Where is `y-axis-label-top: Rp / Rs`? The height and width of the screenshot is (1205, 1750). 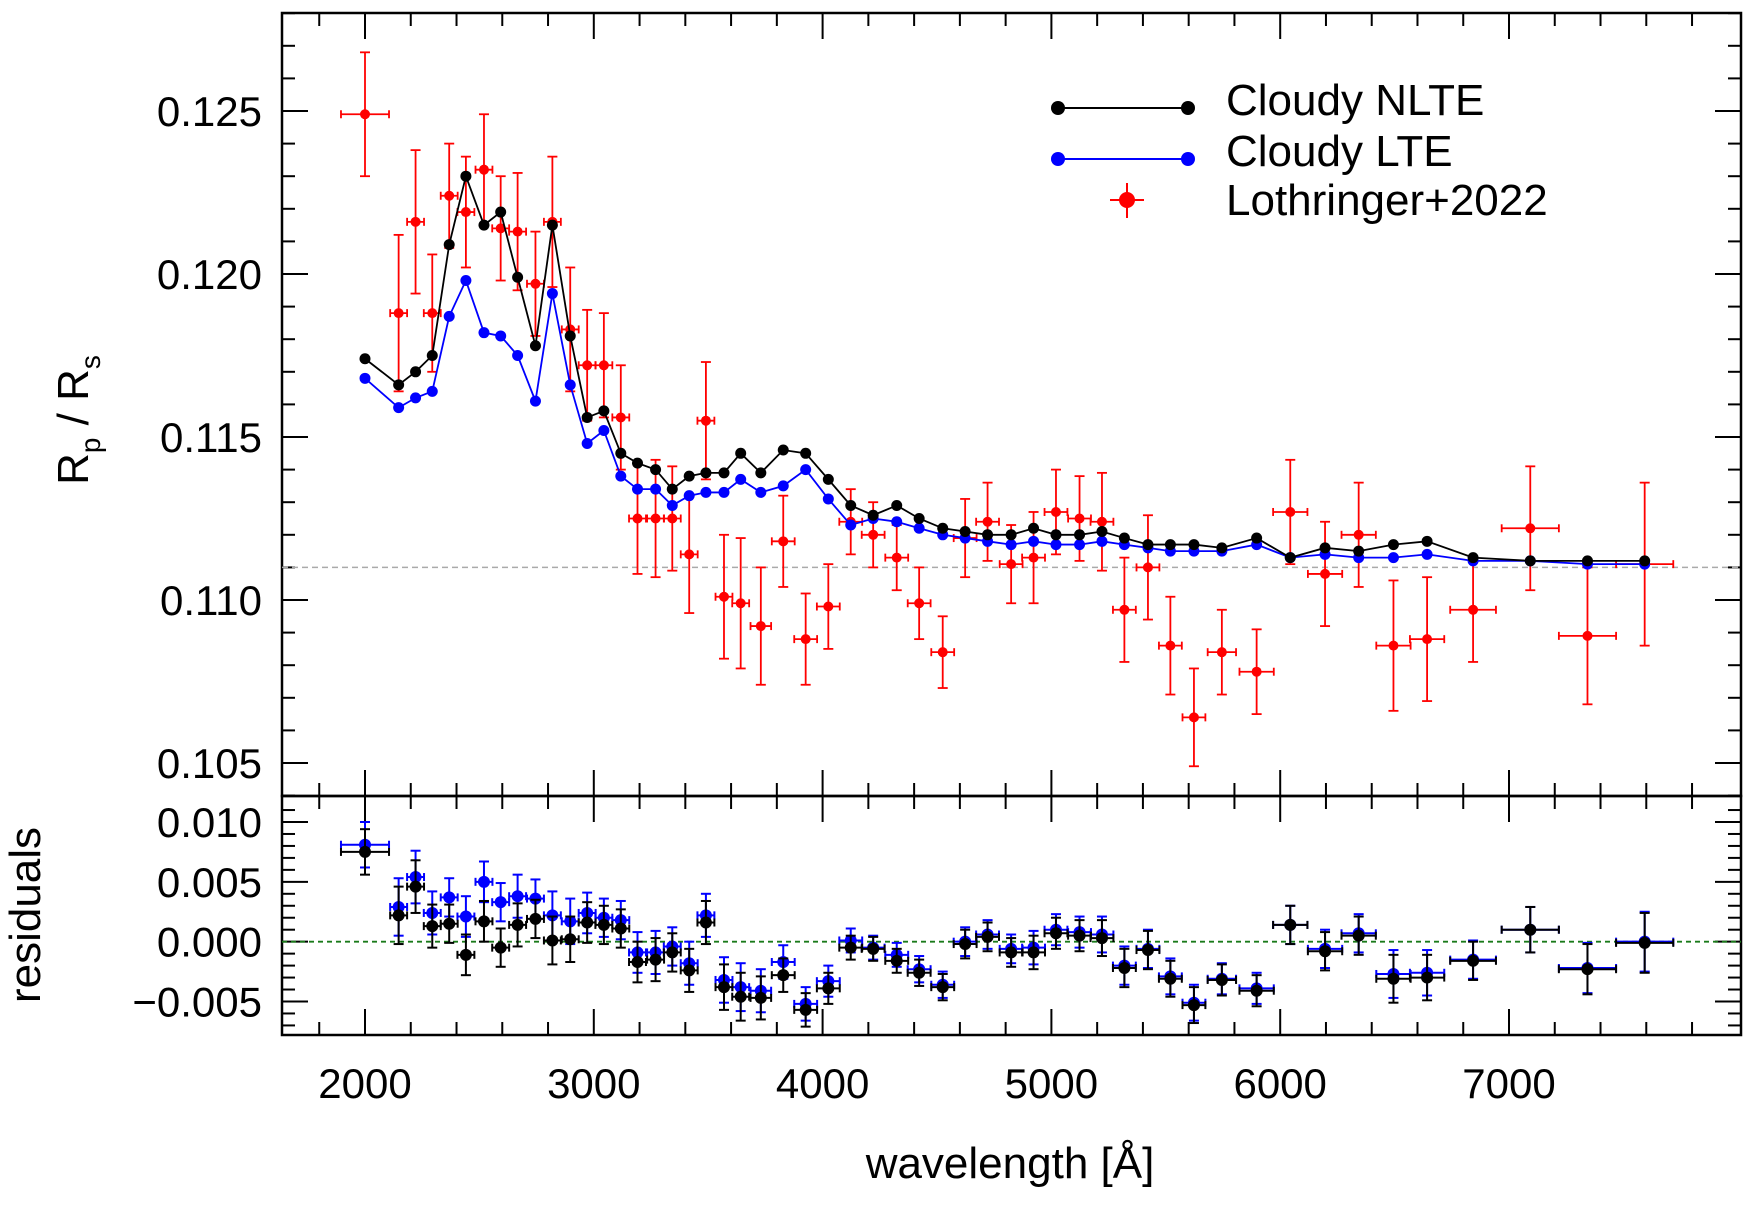
y-axis-label-top: Rp / Rs is located at coordinates (77, 420).